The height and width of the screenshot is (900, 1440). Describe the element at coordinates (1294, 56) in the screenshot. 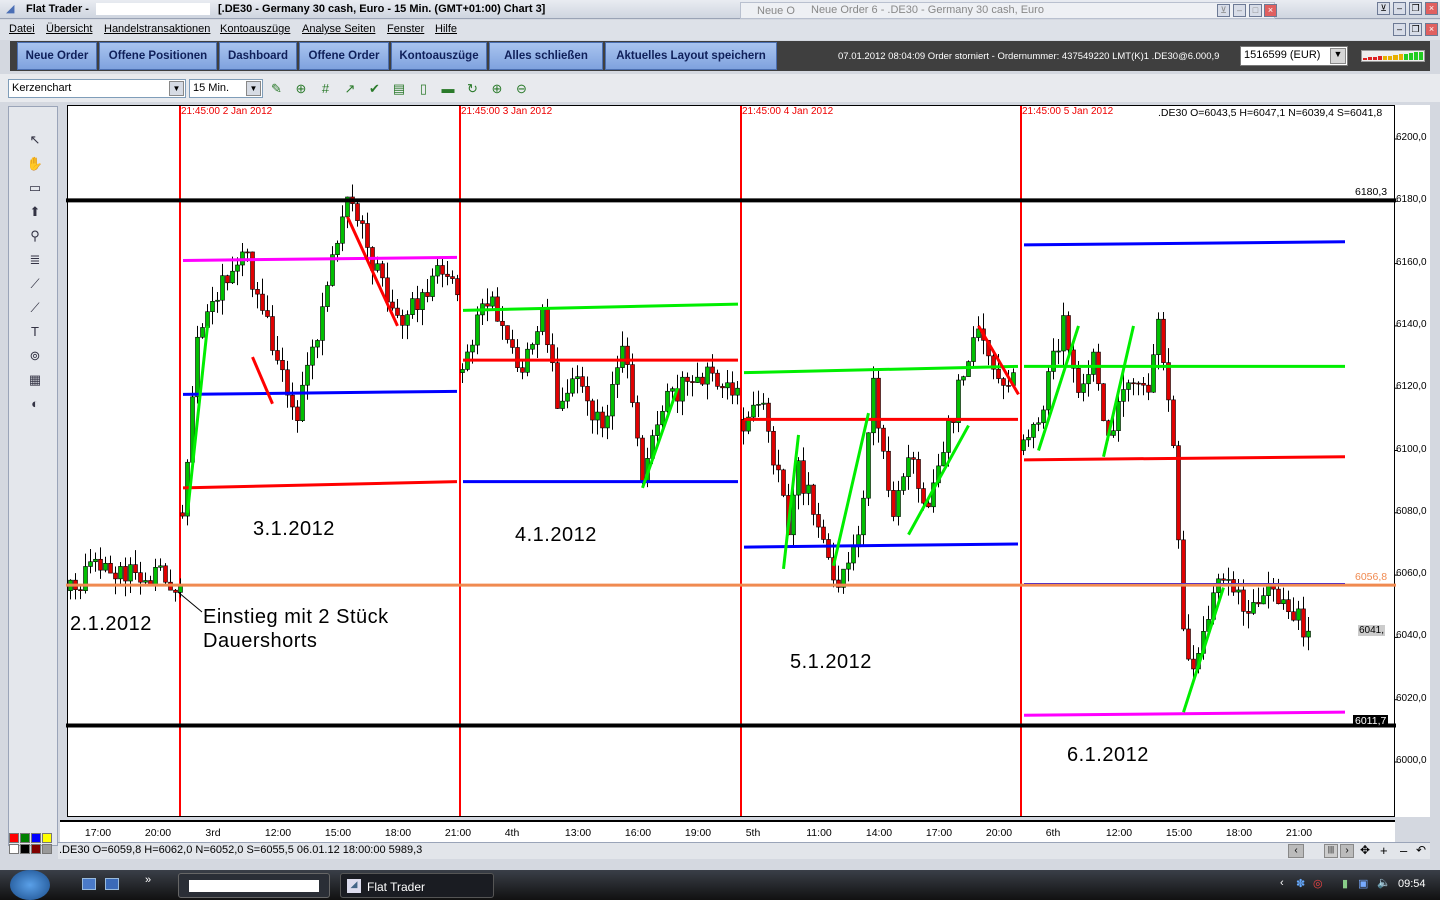

I see `account-select: 1516599 (EUR) ▼` at that location.